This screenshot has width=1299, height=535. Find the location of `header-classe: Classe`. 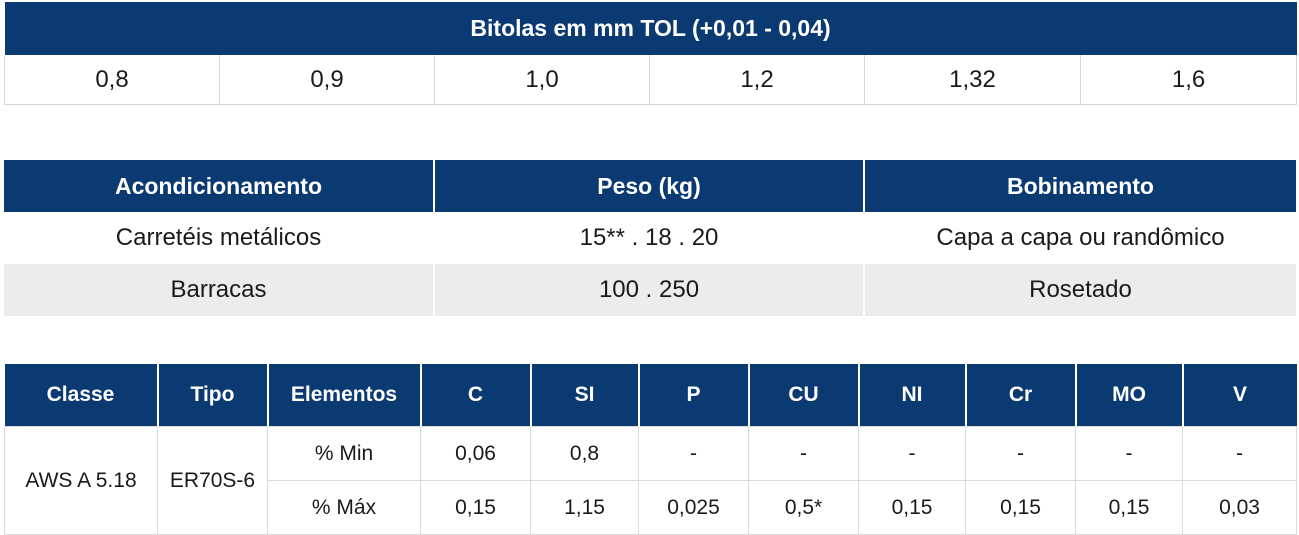

header-classe: Classe is located at coordinates (81, 395).